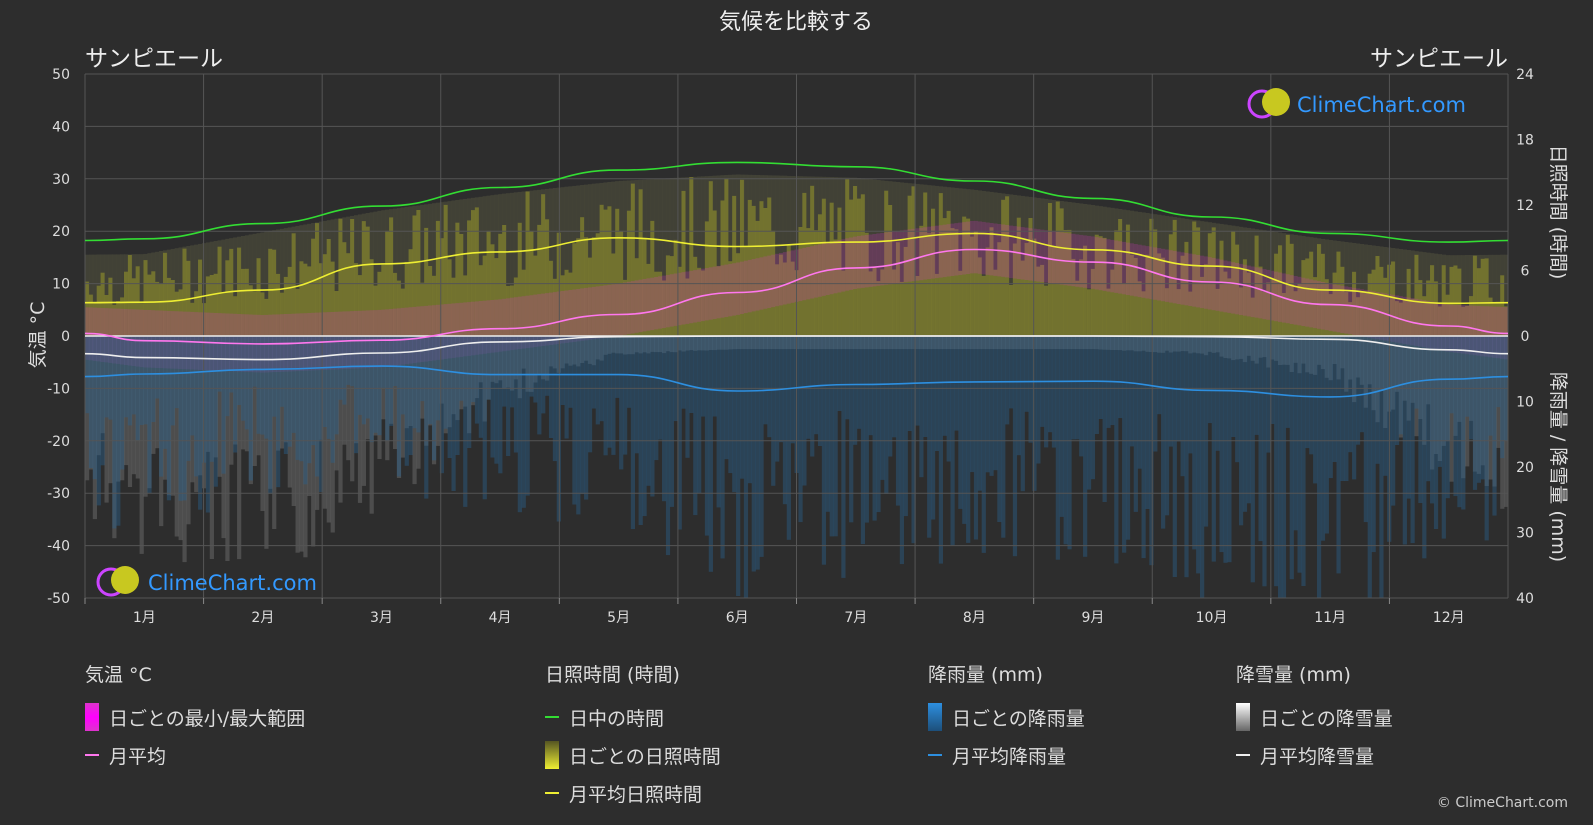 The image size is (1593, 825). I want to click on logo-sun-icon, so click(1276, 102).